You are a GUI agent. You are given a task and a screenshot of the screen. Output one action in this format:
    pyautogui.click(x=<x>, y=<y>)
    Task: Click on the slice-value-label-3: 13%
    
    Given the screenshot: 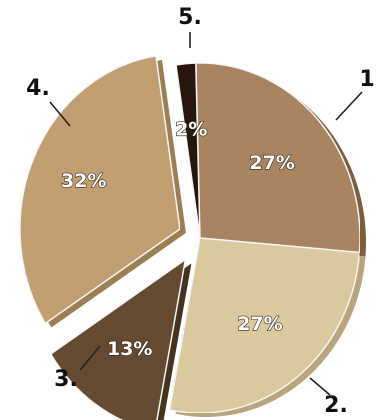 What is the action you would take?
    pyautogui.click(x=129, y=349)
    